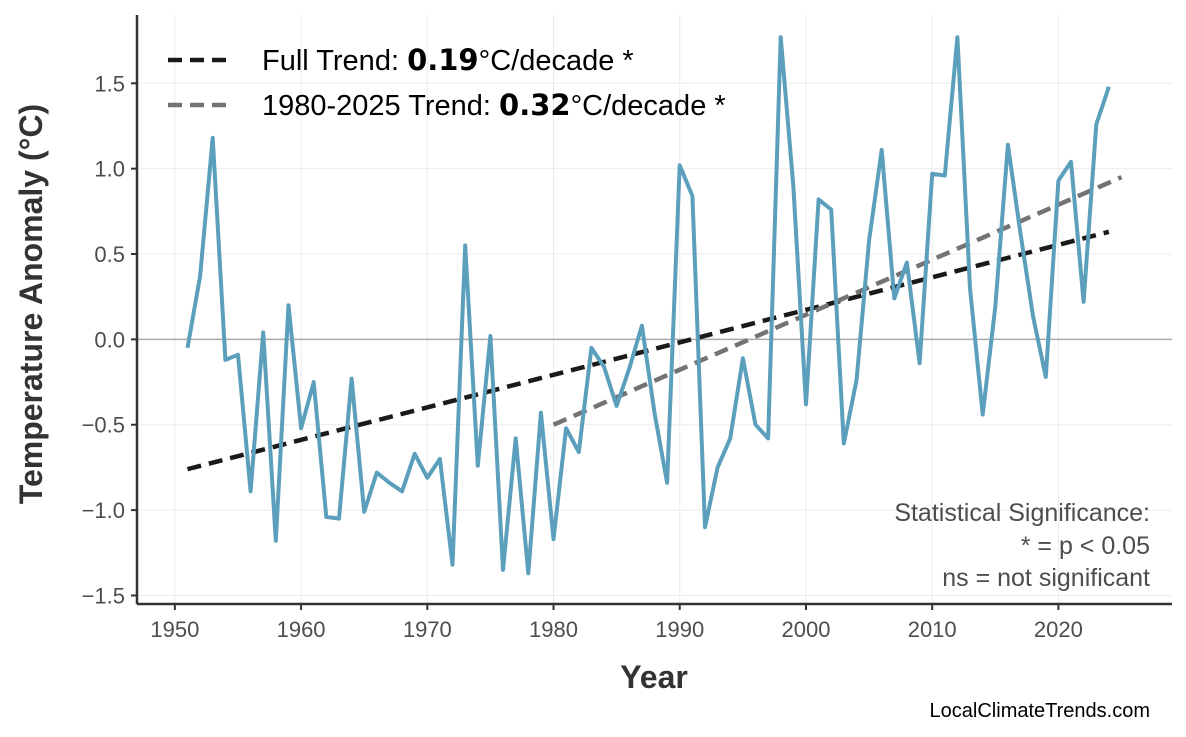 The image size is (1186, 737). Describe the element at coordinates (301, 629) in the screenshot. I see `x-tick-label: 1960` at that location.